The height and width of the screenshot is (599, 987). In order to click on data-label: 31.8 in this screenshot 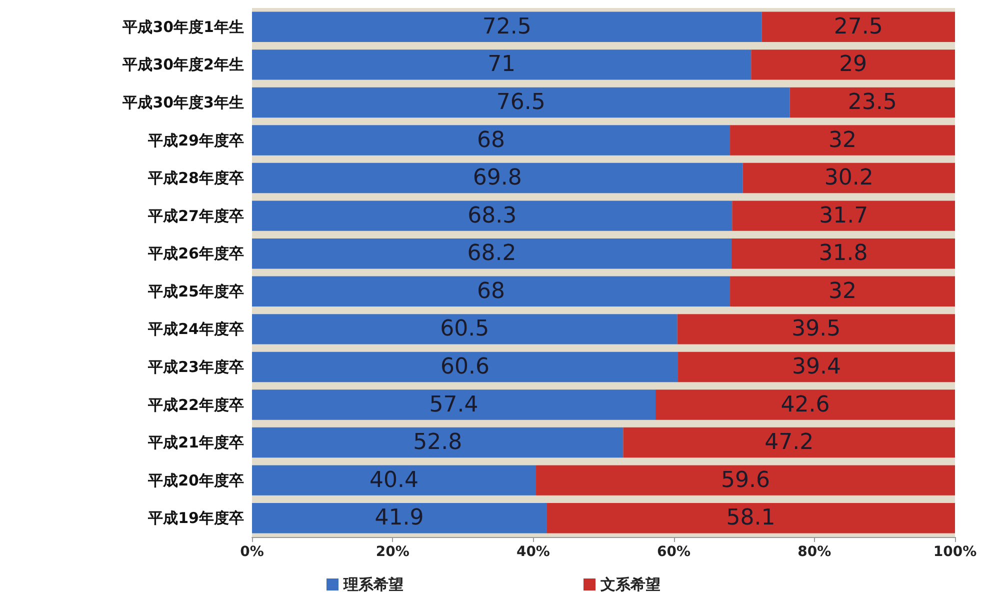, I will do `click(843, 253)`.